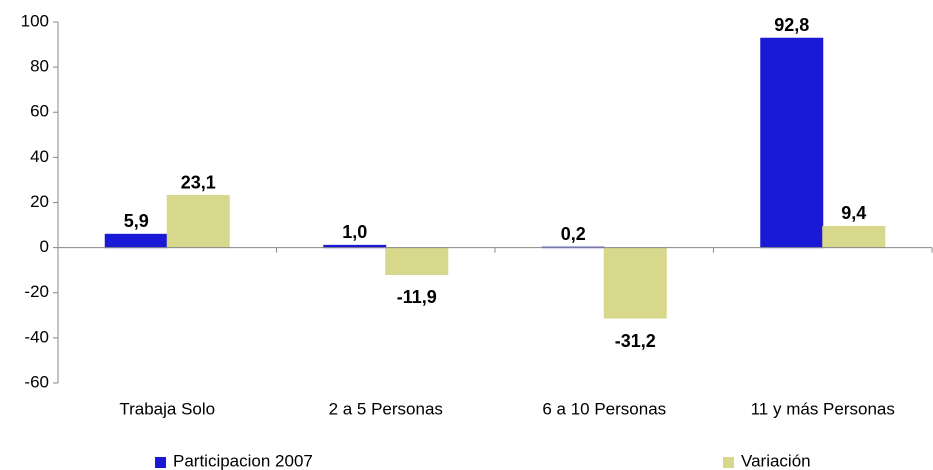 The width and height of the screenshot is (933, 470). I want to click on value-label: 92,8, so click(791, 25).